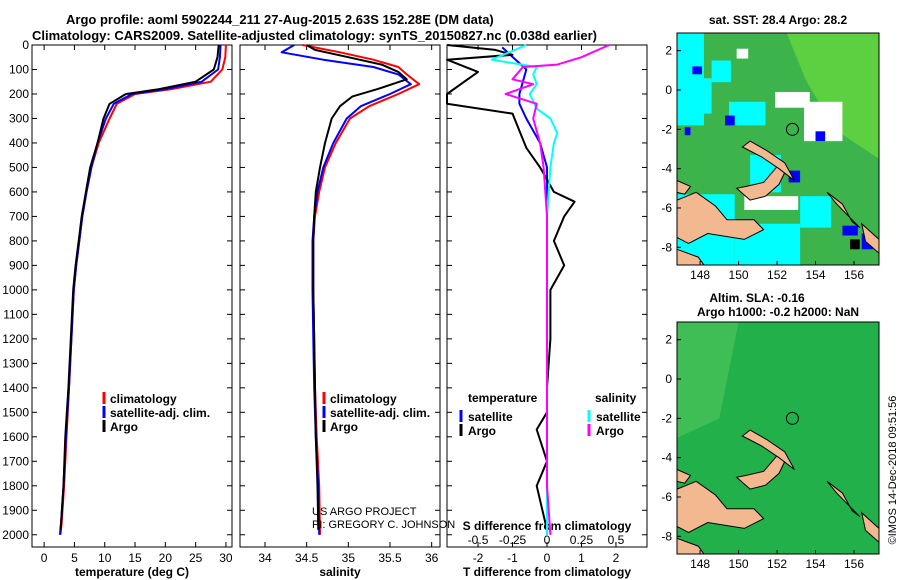 This screenshot has height=580, width=900. I want to click on map-frame, so click(778, 438).